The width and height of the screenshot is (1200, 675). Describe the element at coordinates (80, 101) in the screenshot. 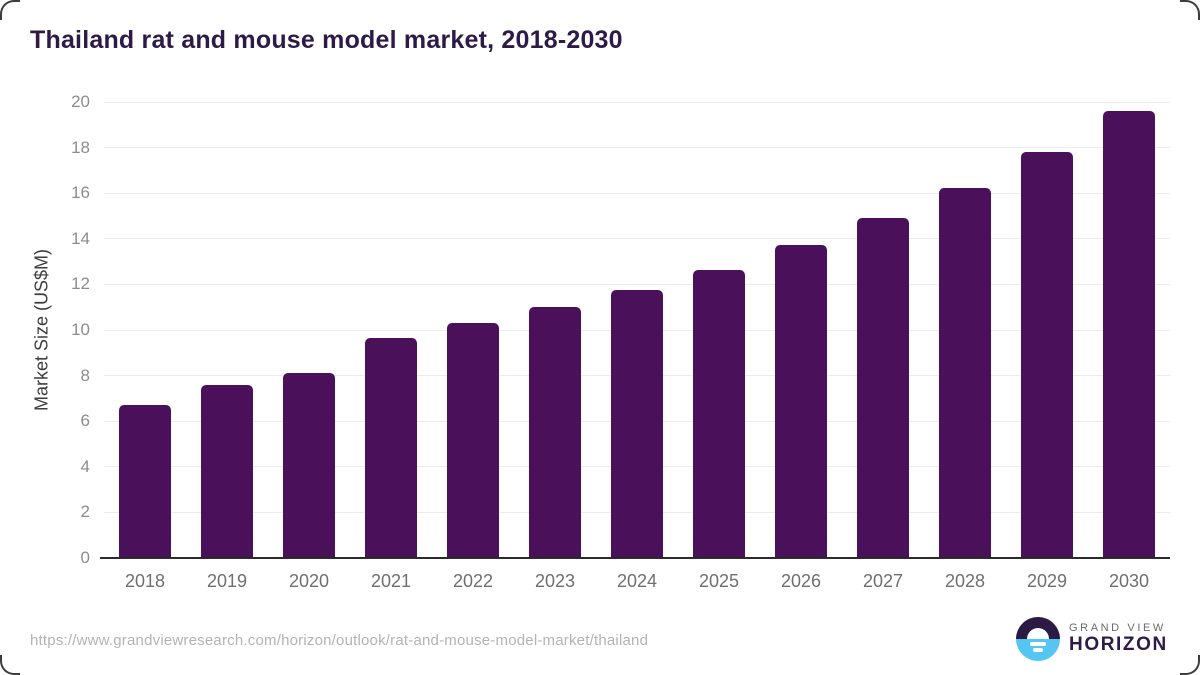

I see `y-tick-label-20: 20` at that location.